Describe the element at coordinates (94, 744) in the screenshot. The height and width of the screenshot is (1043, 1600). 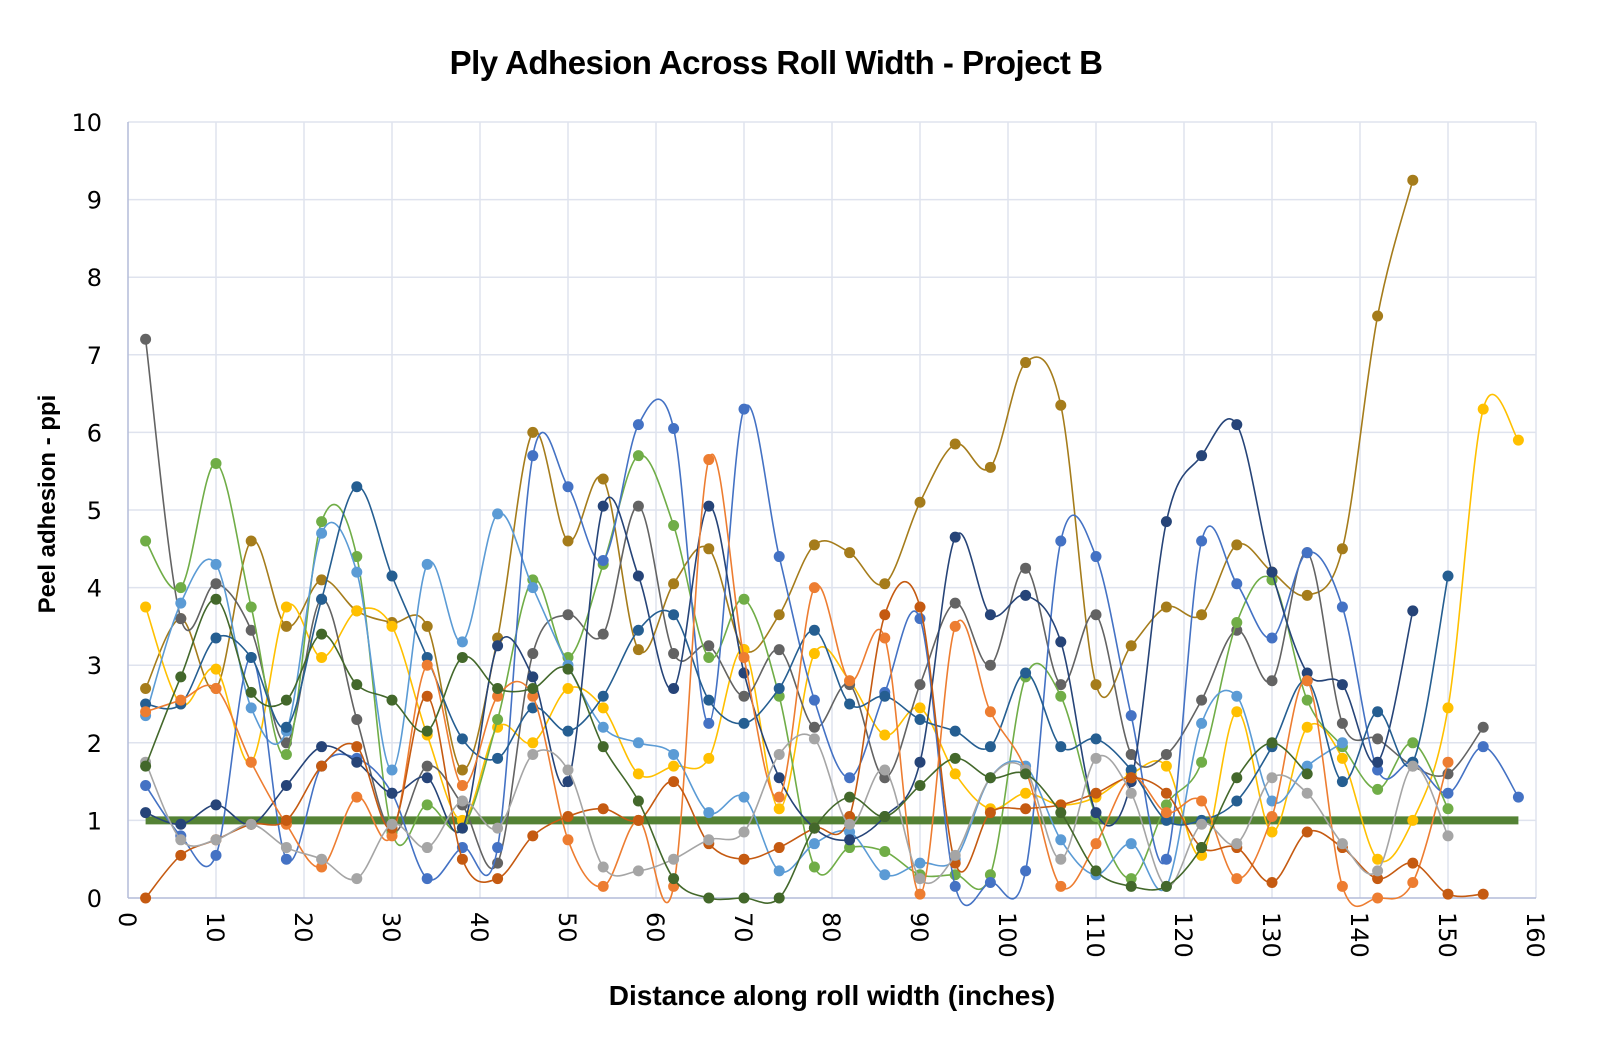
I see `y-tick-label: 2` at that location.